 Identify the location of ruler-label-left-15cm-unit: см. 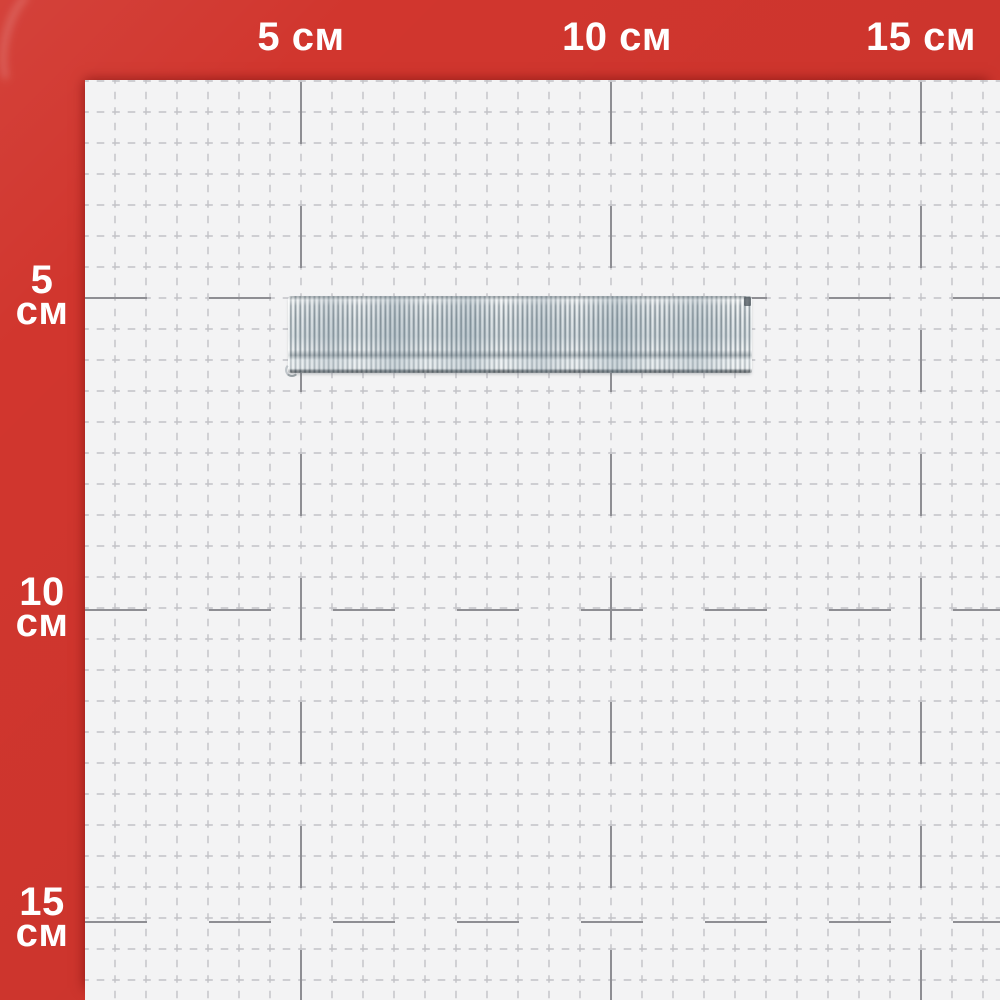
(42, 933).